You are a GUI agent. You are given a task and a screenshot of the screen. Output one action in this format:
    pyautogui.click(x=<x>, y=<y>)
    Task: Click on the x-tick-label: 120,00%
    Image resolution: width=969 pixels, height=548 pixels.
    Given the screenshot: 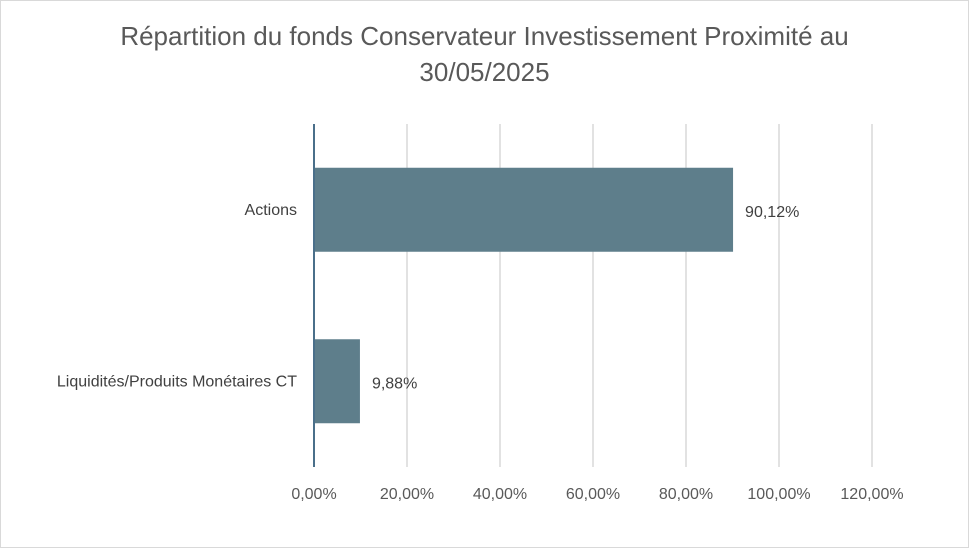 What is the action you would take?
    pyautogui.click(x=871, y=494)
    